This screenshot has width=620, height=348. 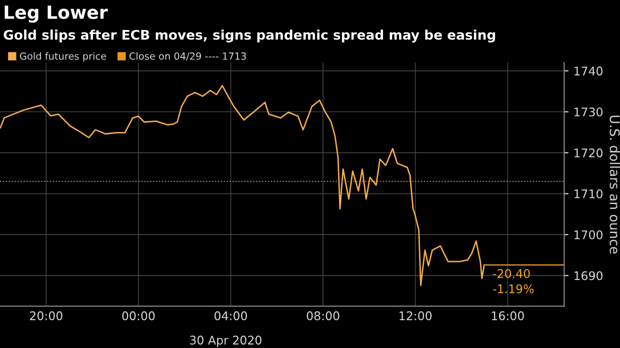 What do you see at coordinates (187, 56) in the screenshot?
I see `legend-label: Close on 04/29 ---- 1713` at bounding box center [187, 56].